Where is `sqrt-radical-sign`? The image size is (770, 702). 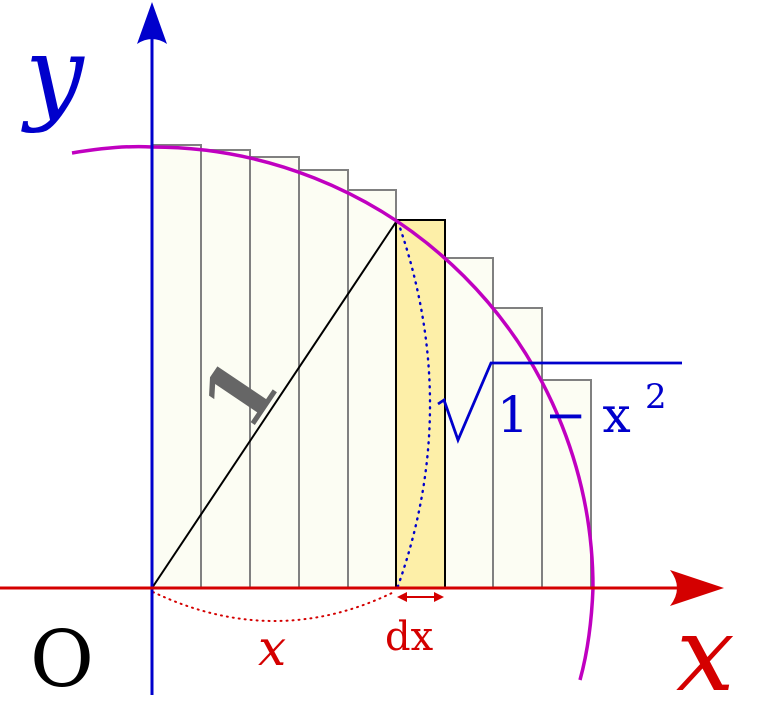
sqrt-radical-sign is located at coordinates (559, 402).